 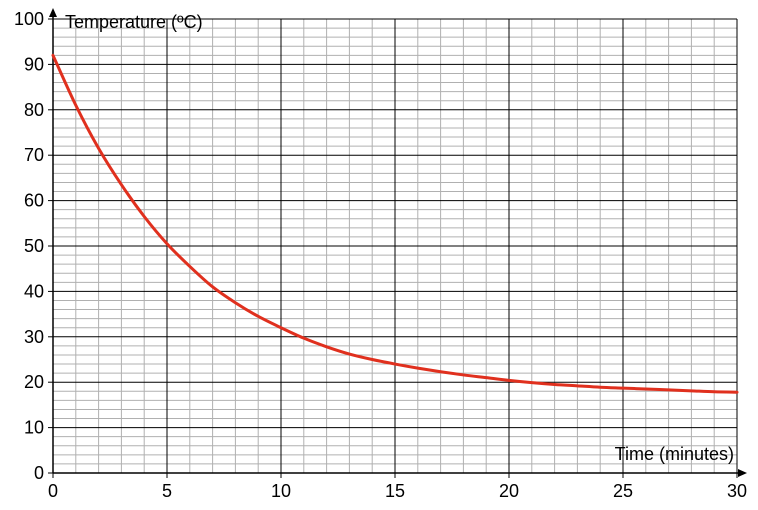 What do you see at coordinates (674, 454) in the screenshot?
I see `x-axis-title: Time (minutes)` at bounding box center [674, 454].